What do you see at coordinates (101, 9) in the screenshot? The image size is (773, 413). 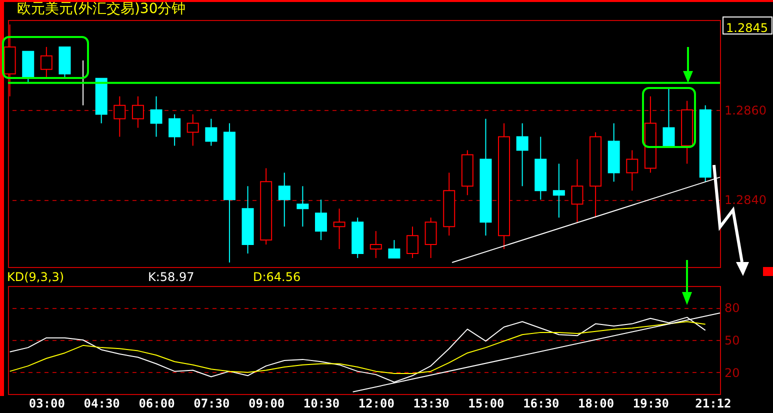 I see `chart-title: 欧元美元(外汇交易)30分钟` at bounding box center [101, 9].